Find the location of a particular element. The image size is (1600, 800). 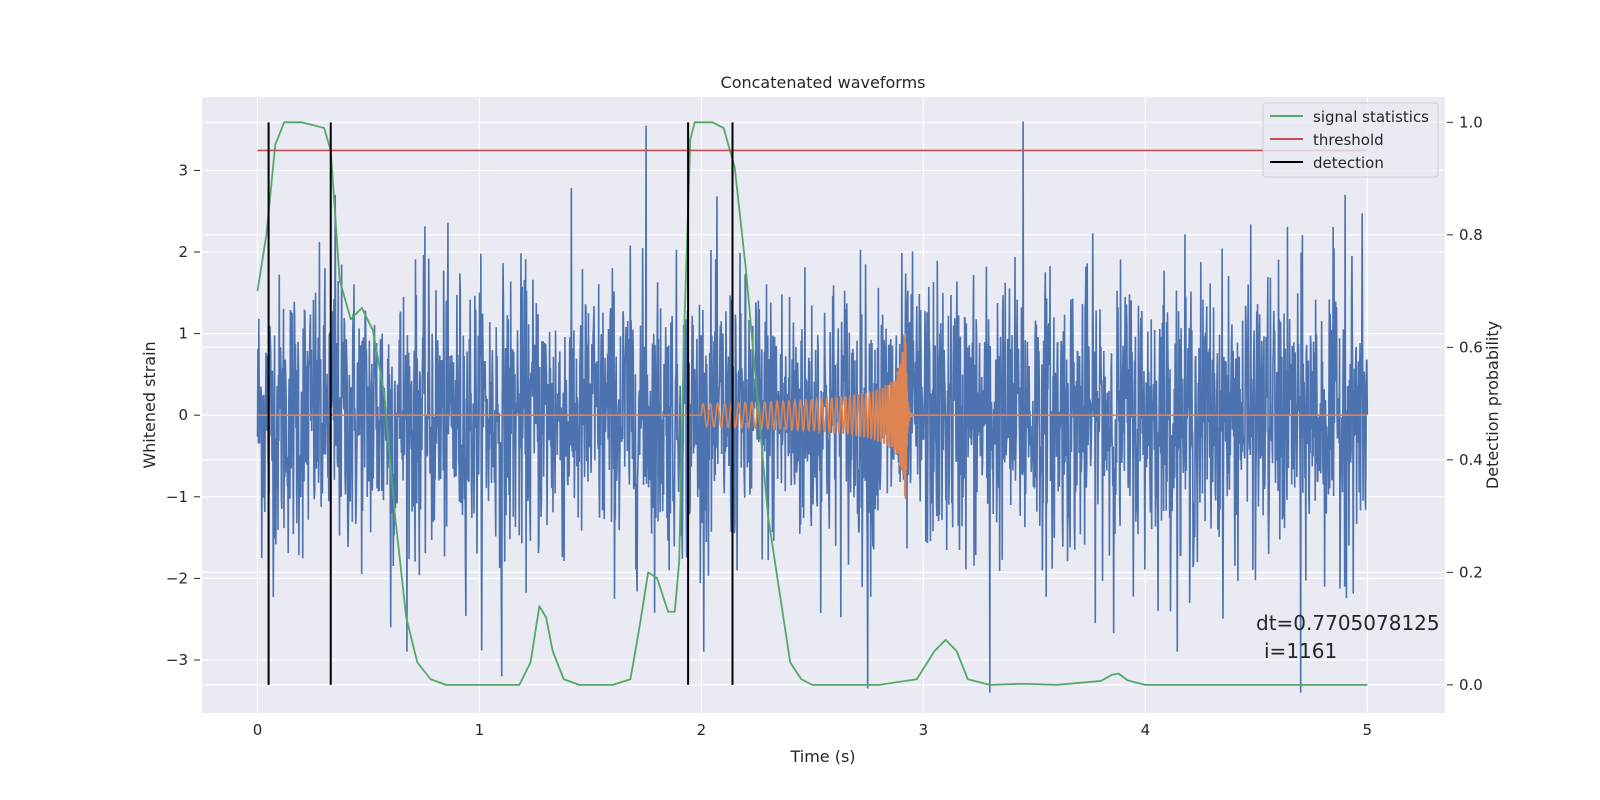

legend-label-threshold: threshold is located at coordinates (1348, 140).